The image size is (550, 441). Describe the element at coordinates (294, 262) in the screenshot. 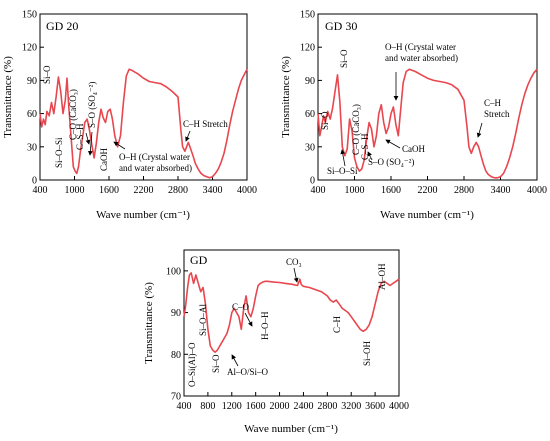

I see `annotation: CO₃` at that location.